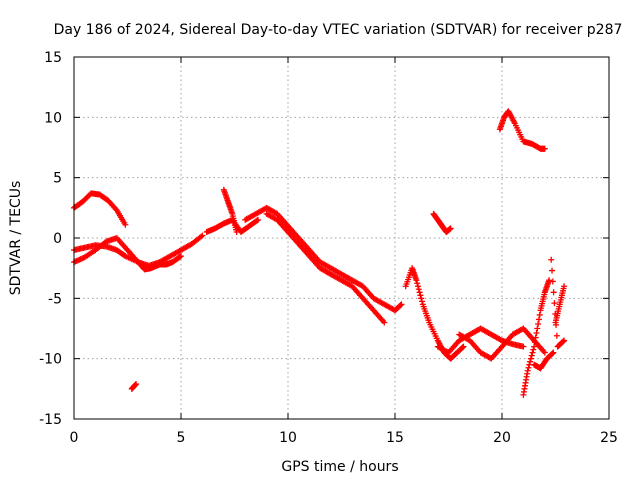 This screenshot has height=480, width=640. Describe the element at coordinates (230, 210) in the screenshot. I see `series-arc-f` at that location.